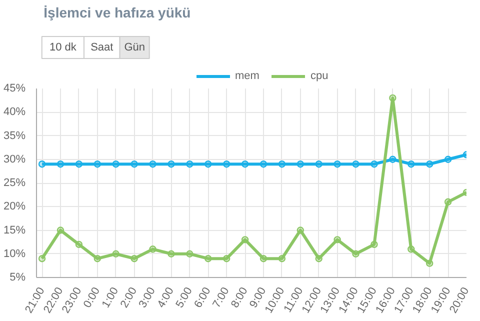 The height and width of the screenshot is (321, 480). I want to click on text: 10 dk, so click(63, 48).